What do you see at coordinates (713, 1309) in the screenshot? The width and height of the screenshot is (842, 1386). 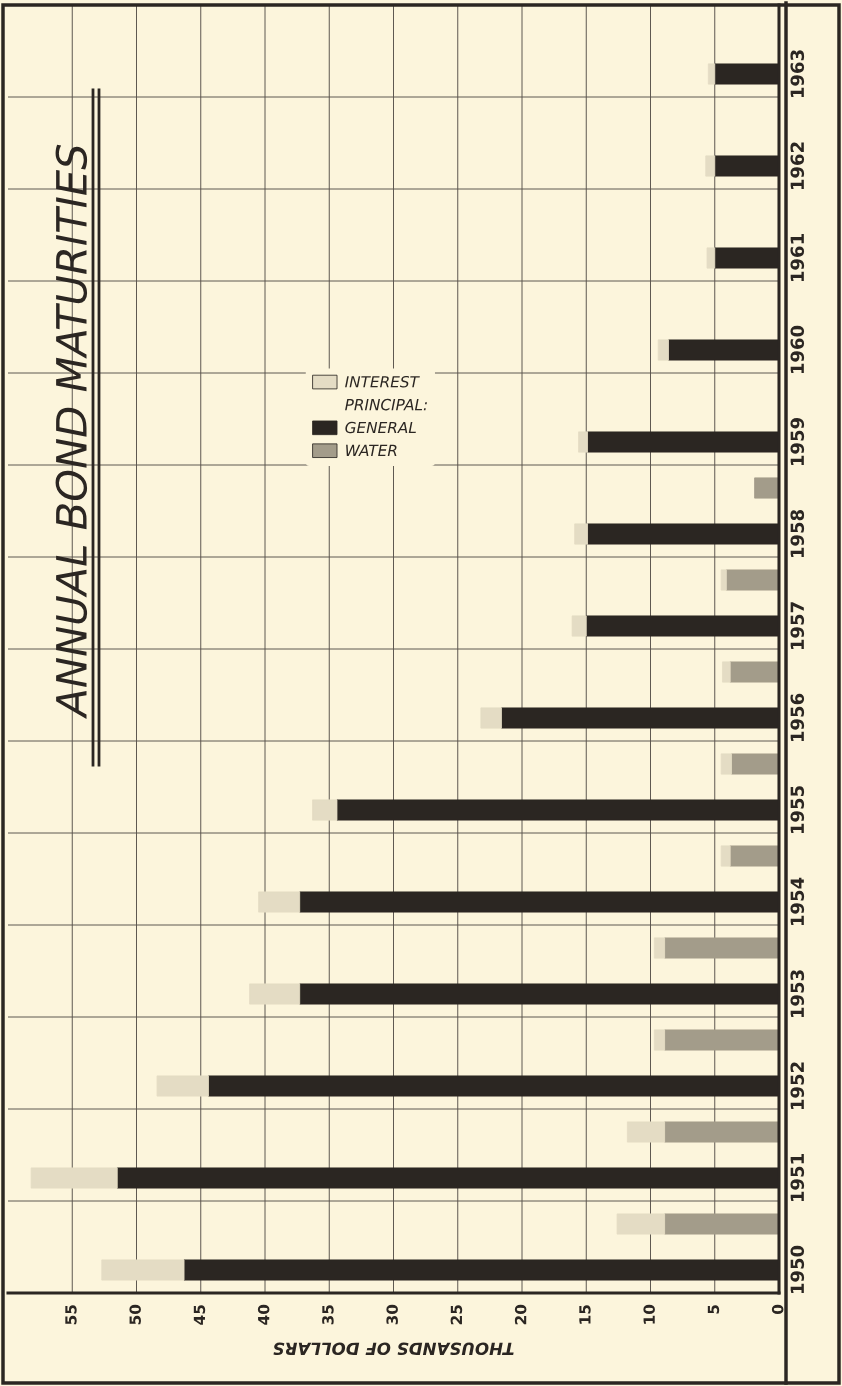 I see `x-tick-label: 5` at bounding box center [713, 1309].